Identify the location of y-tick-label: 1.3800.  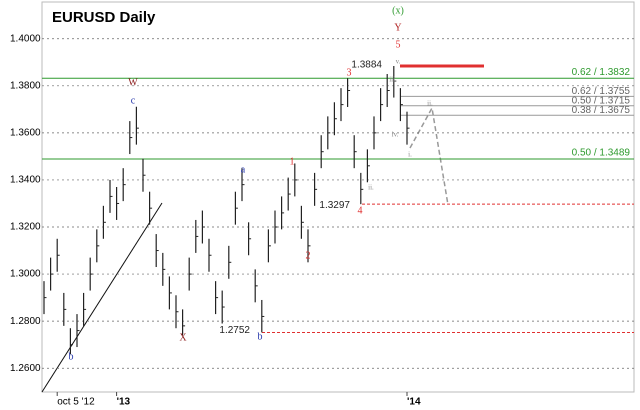
(25, 85).